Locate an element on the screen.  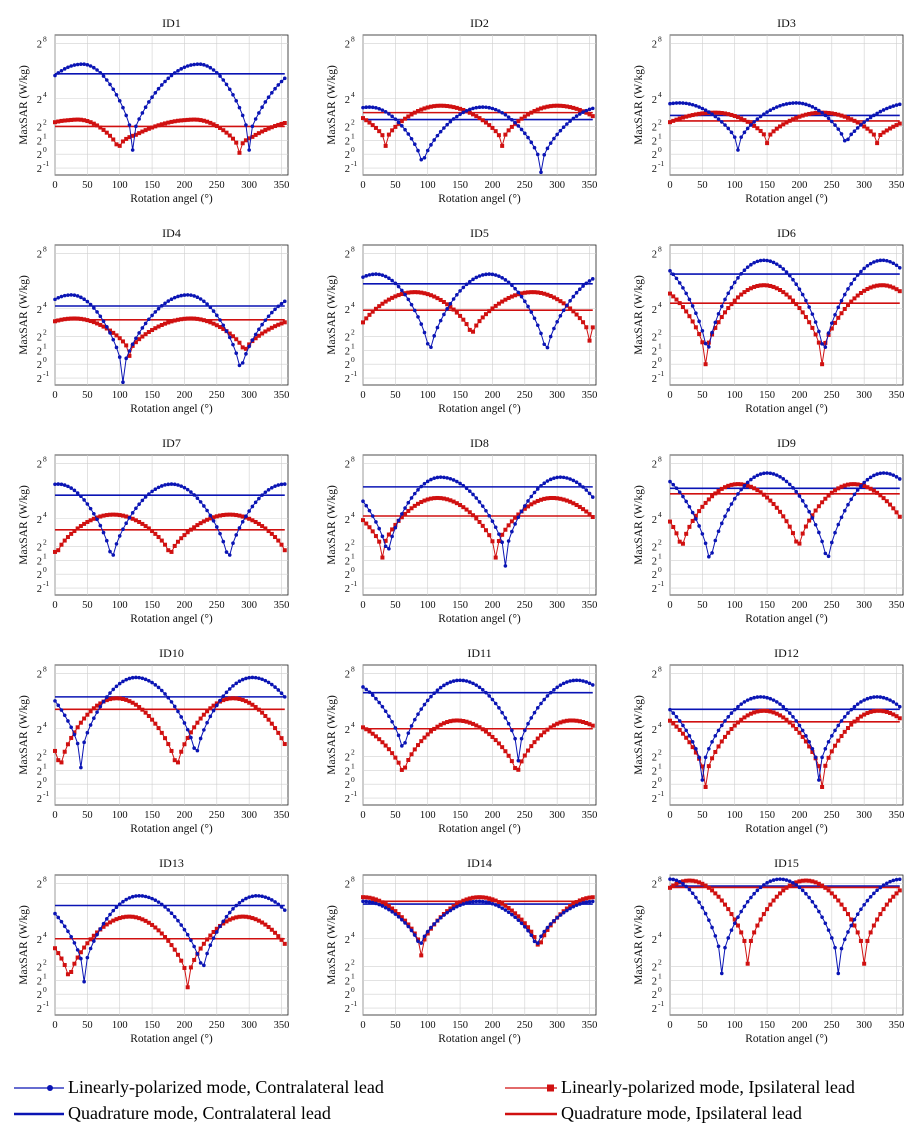
x-tick-label: 100 is located at coordinates (120, 1025).